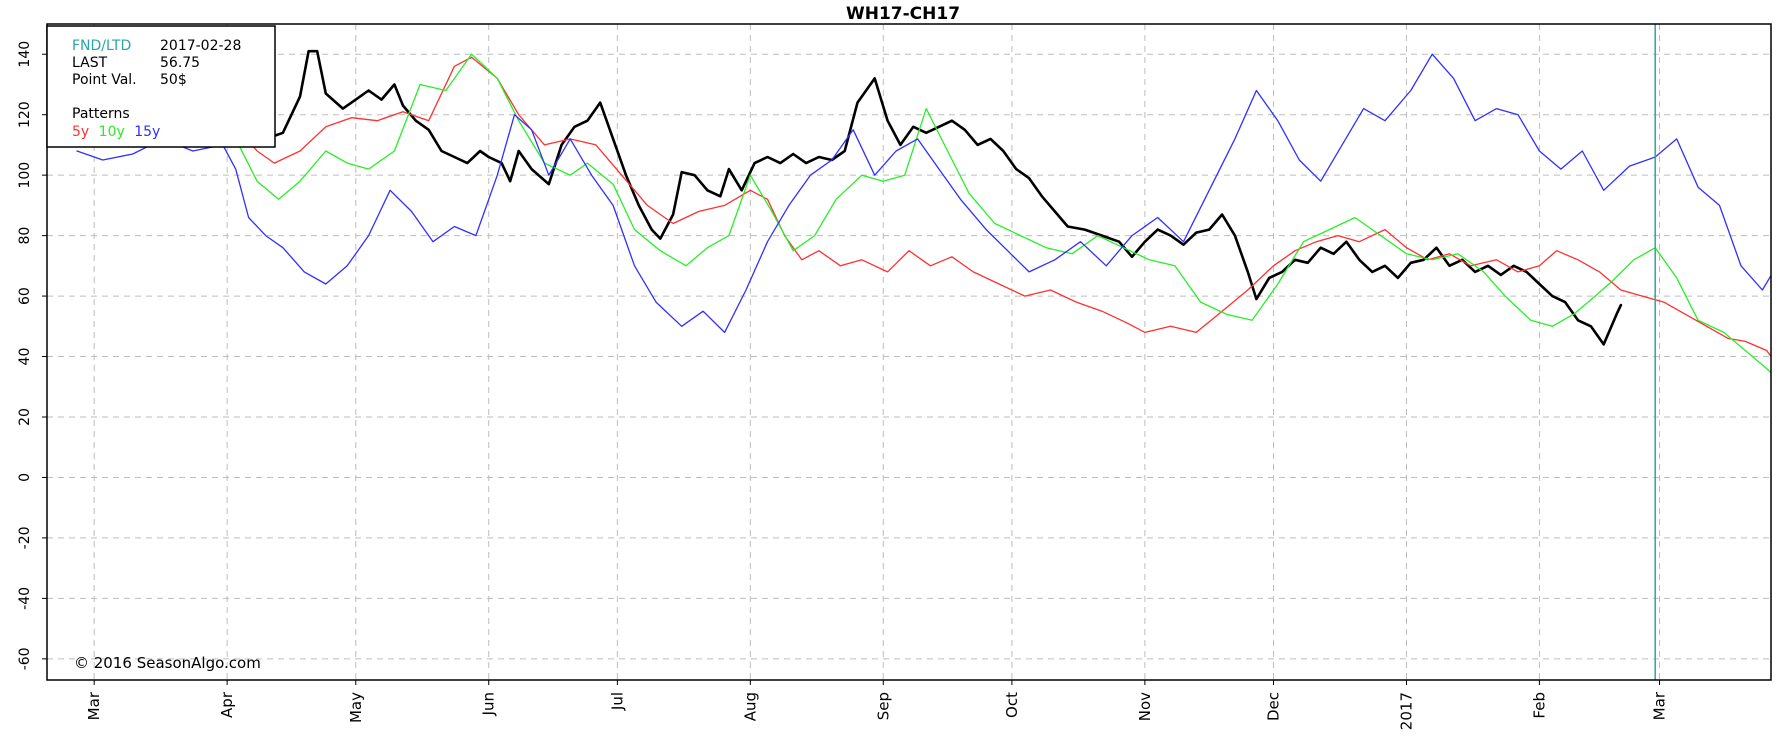 The height and width of the screenshot is (739, 1784). I want to click on legend-10y: 10y, so click(112, 132).